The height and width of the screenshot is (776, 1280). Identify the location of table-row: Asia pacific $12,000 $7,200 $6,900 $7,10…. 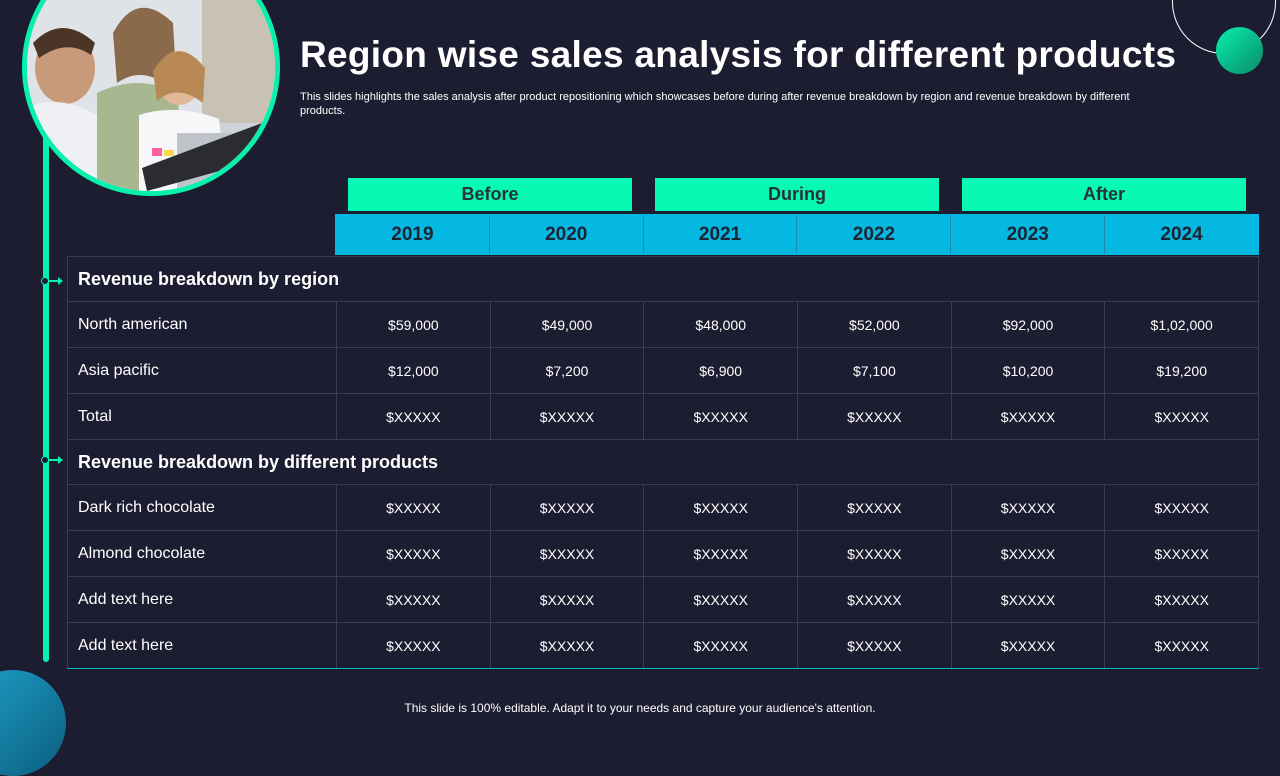
(663, 371).